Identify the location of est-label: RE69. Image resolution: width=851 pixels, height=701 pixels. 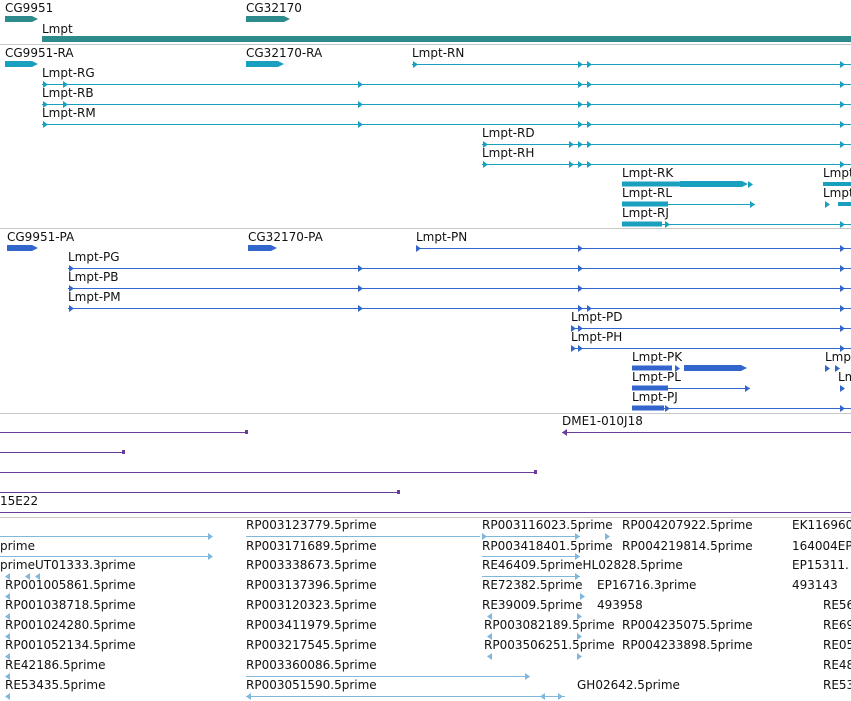
(837, 625).